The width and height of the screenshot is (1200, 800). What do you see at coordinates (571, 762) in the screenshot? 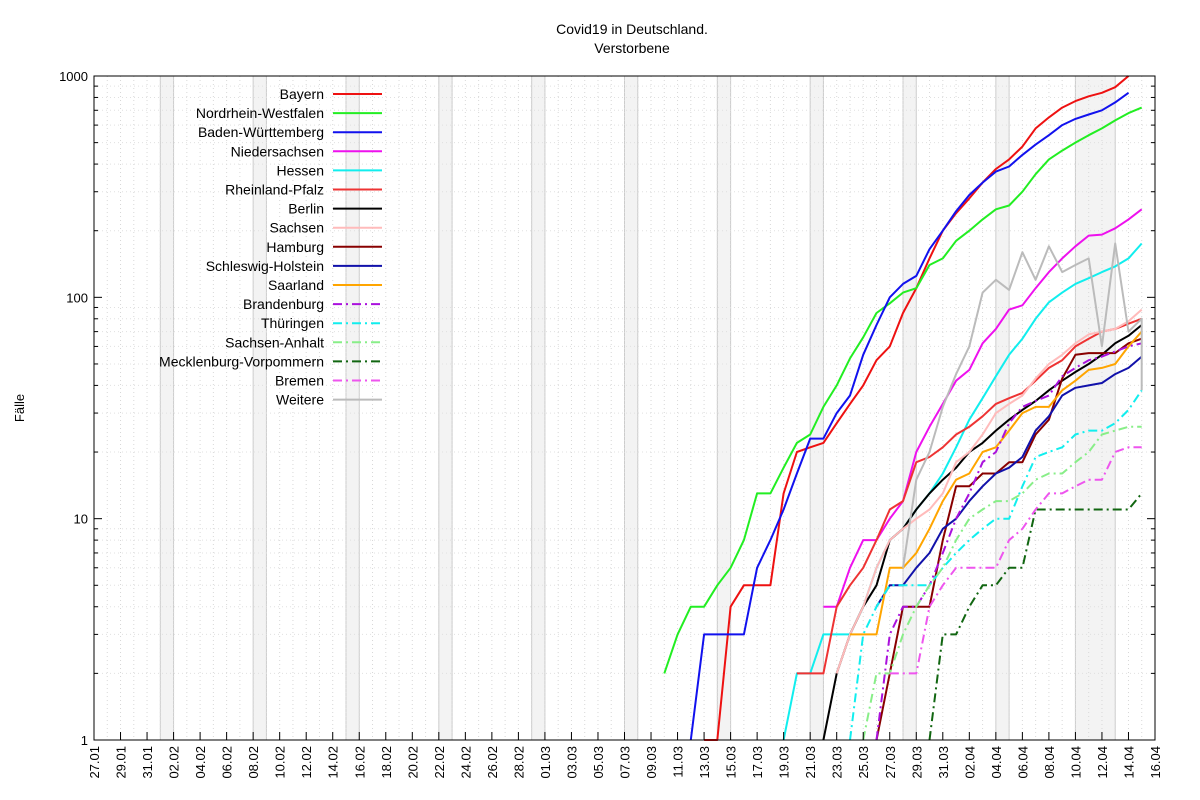
I see `x-tick-label: 03.03` at bounding box center [571, 762].